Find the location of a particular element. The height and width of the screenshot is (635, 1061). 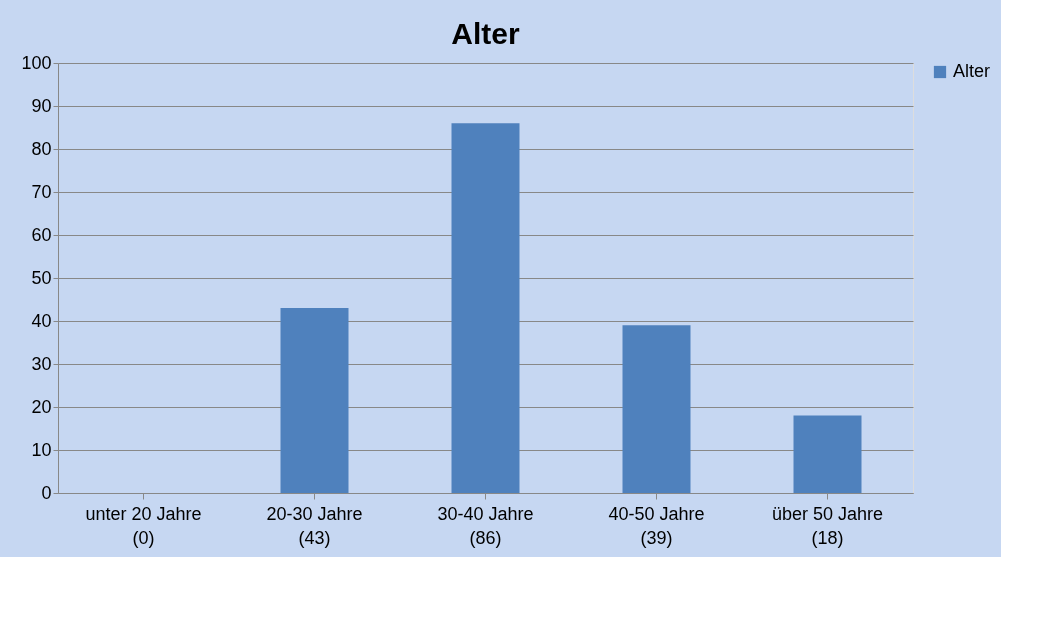

y-tick-label: 50 is located at coordinates (41, 277).